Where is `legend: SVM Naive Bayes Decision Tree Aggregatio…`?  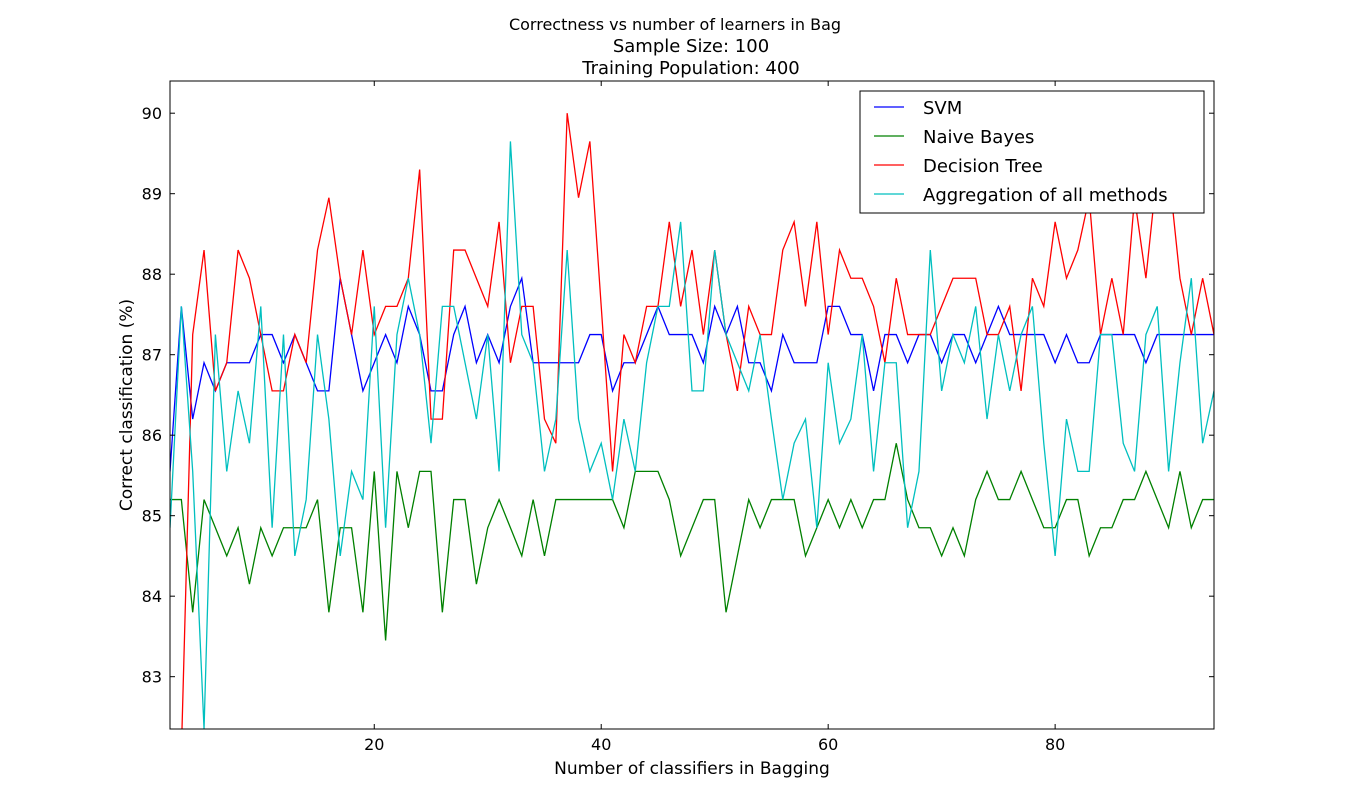 legend: SVM Naive Bayes Decision Tree Aggregatio… is located at coordinates (1032, 152).